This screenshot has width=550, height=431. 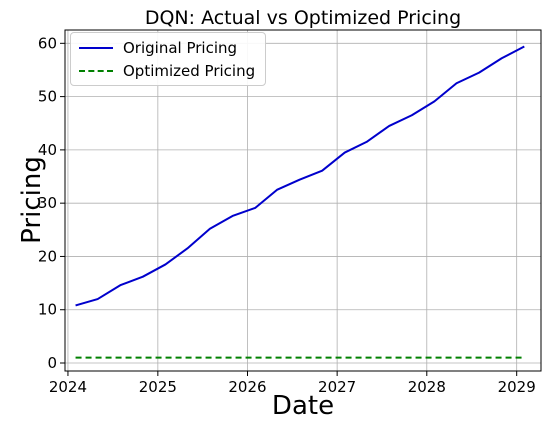 What do you see at coordinates (47, 310) in the screenshot?
I see `y-tick-label: 10` at bounding box center [47, 310].